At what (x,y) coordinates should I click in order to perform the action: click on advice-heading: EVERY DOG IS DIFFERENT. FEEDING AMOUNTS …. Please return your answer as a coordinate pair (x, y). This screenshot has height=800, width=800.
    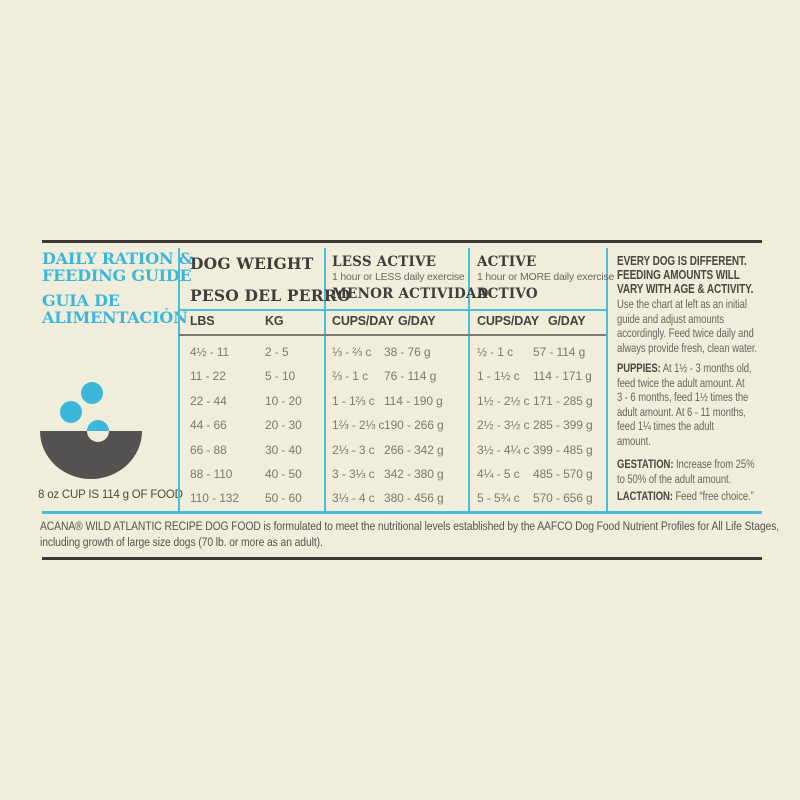
    Looking at the image, I should click on (685, 275).